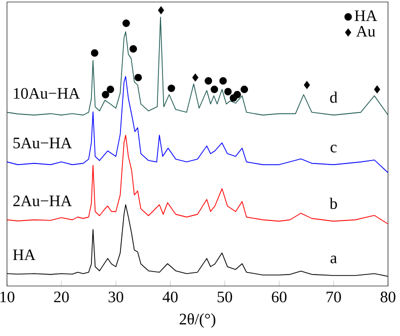  What do you see at coordinates (61, 297) in the screenshot?
I see `x-tick-label: 20` at bounding box center [61, 297].